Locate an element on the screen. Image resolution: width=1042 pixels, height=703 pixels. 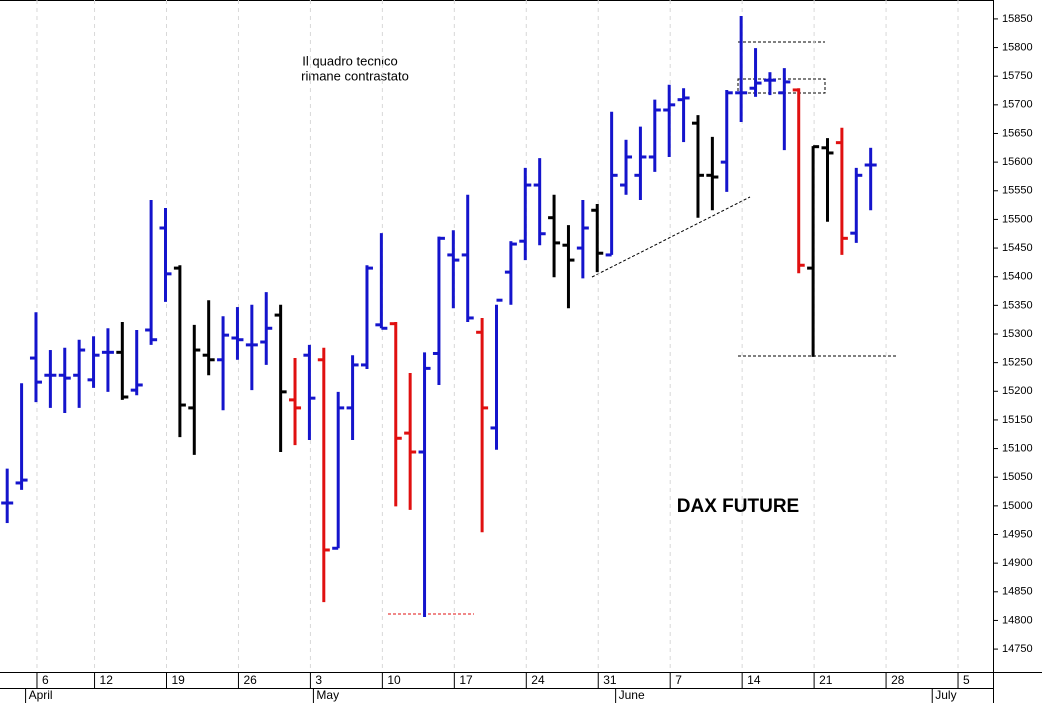
y-tick-label: 15200 is located at coordinates (1017, 391).